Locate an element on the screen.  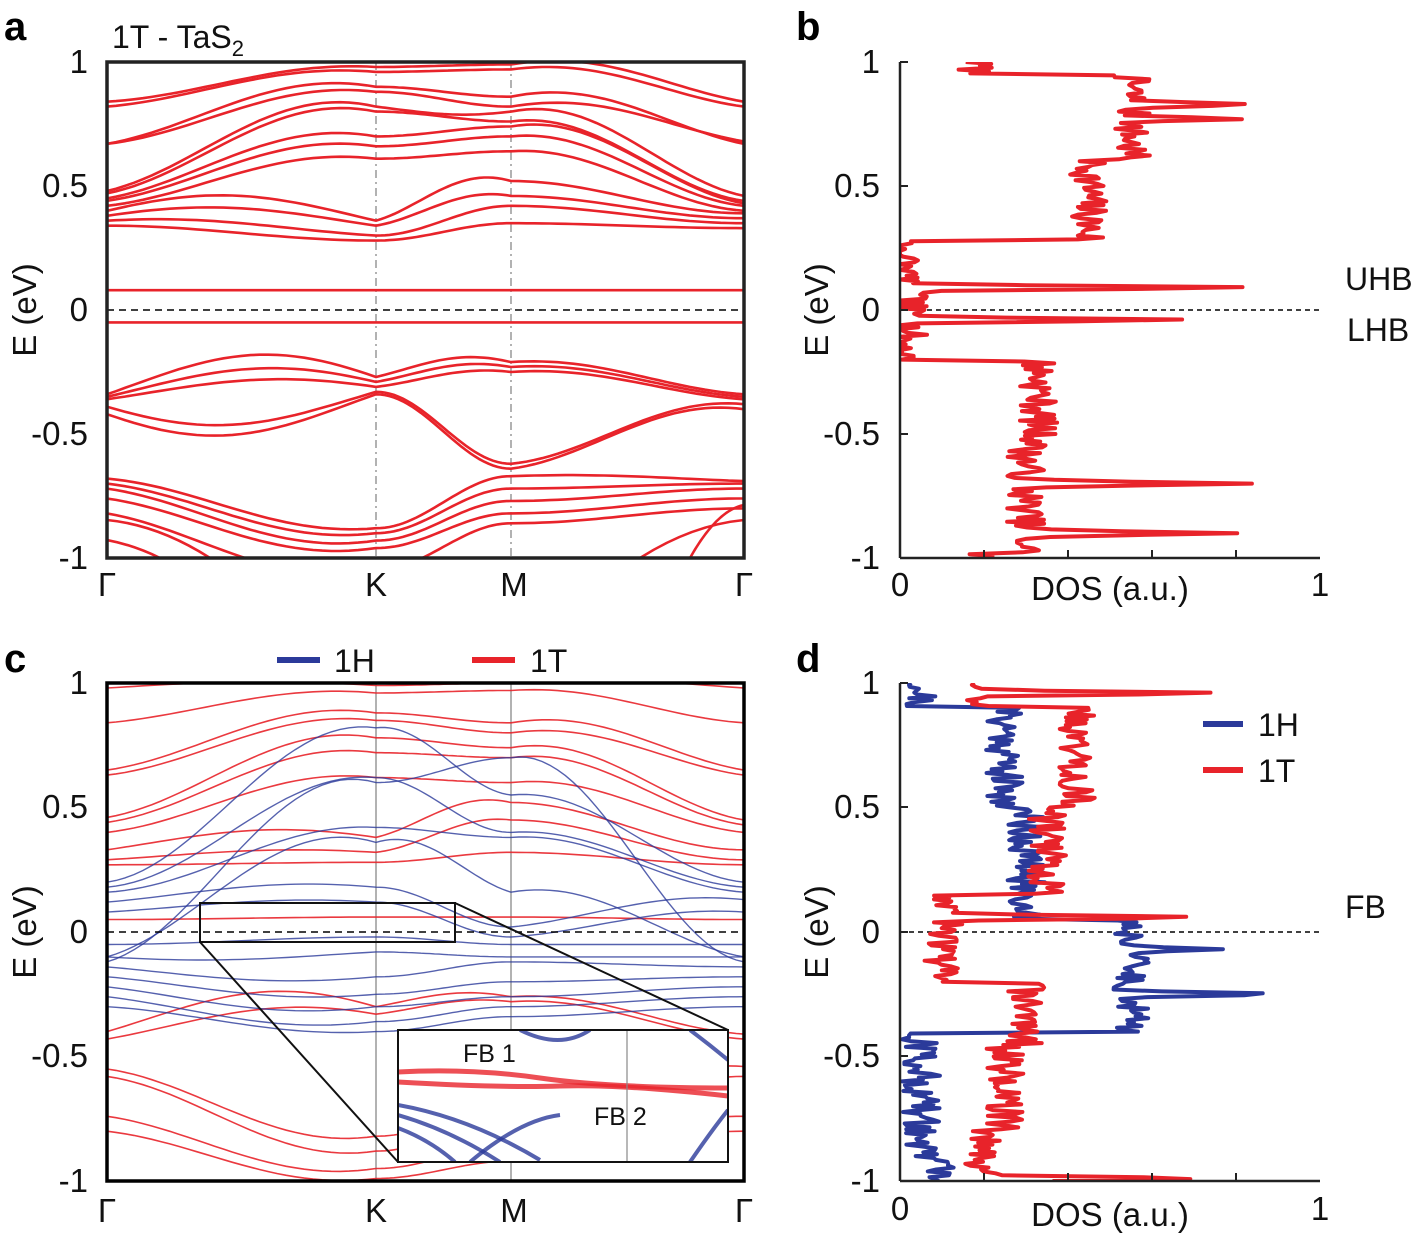
axes-b is located at coordinates (1109, 310).